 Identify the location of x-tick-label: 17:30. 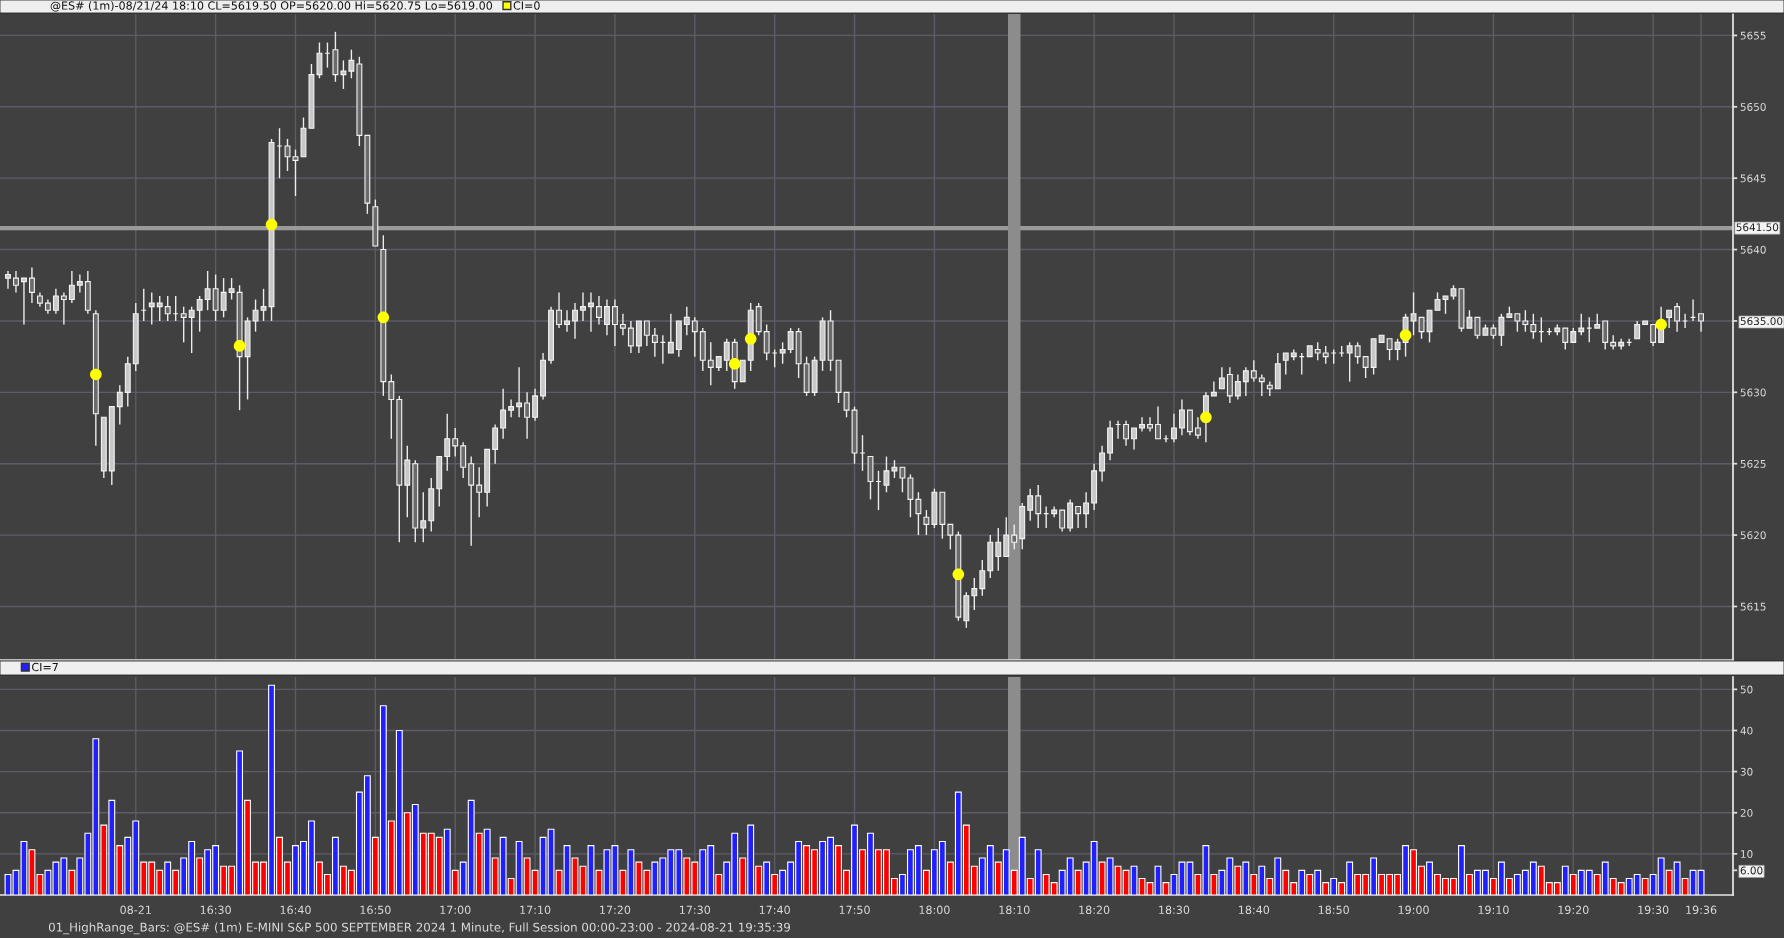
(695, 910).